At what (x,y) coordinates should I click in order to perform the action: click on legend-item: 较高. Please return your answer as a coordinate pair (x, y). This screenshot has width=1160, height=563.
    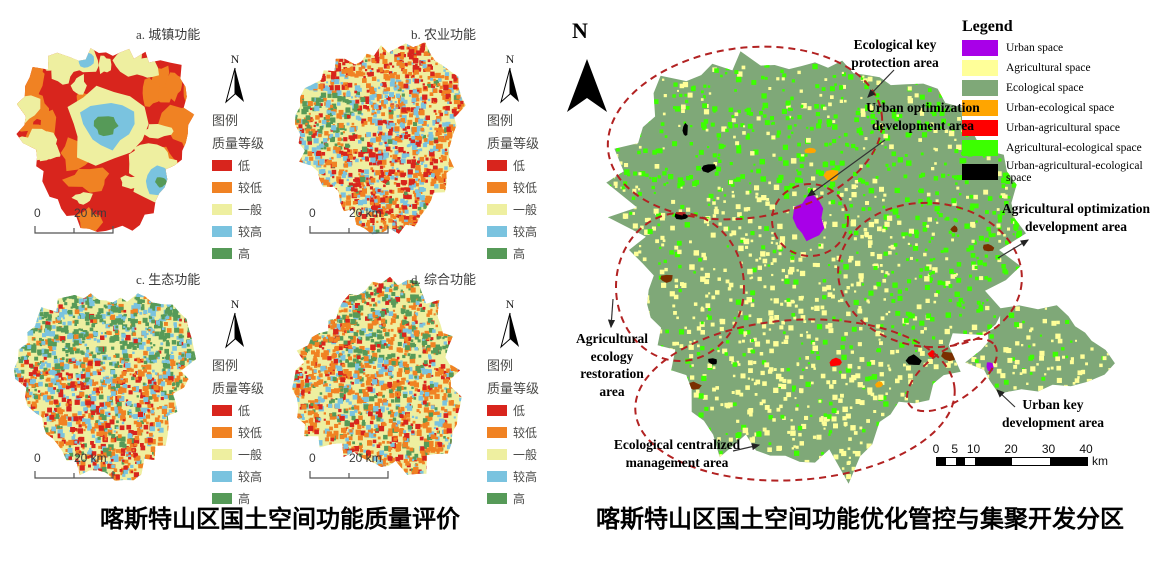
    Looking at the image, I should click on (238, 231).